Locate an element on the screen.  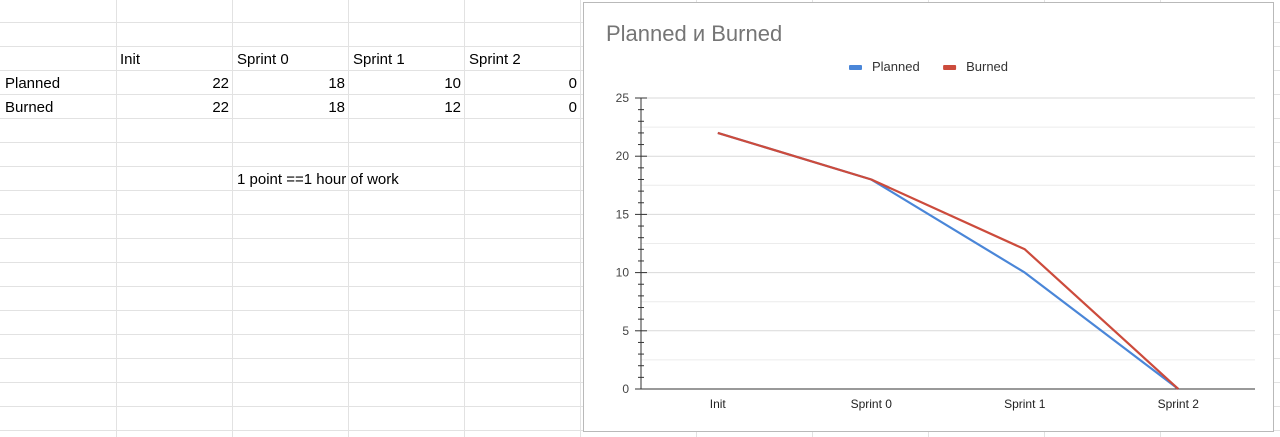
burned-sprint-1-cell: 12 is located at coordinates (452, 107).